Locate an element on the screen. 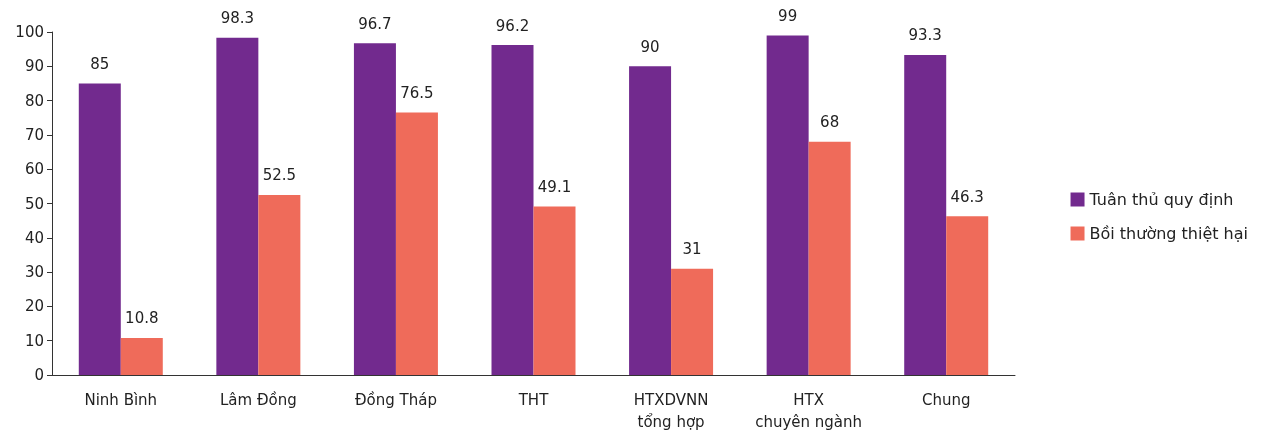 Image resolution: width=1263 pixels, height=433 pixels. x-tick-label: Đồng Tháp is located at coordinates (395, 400).